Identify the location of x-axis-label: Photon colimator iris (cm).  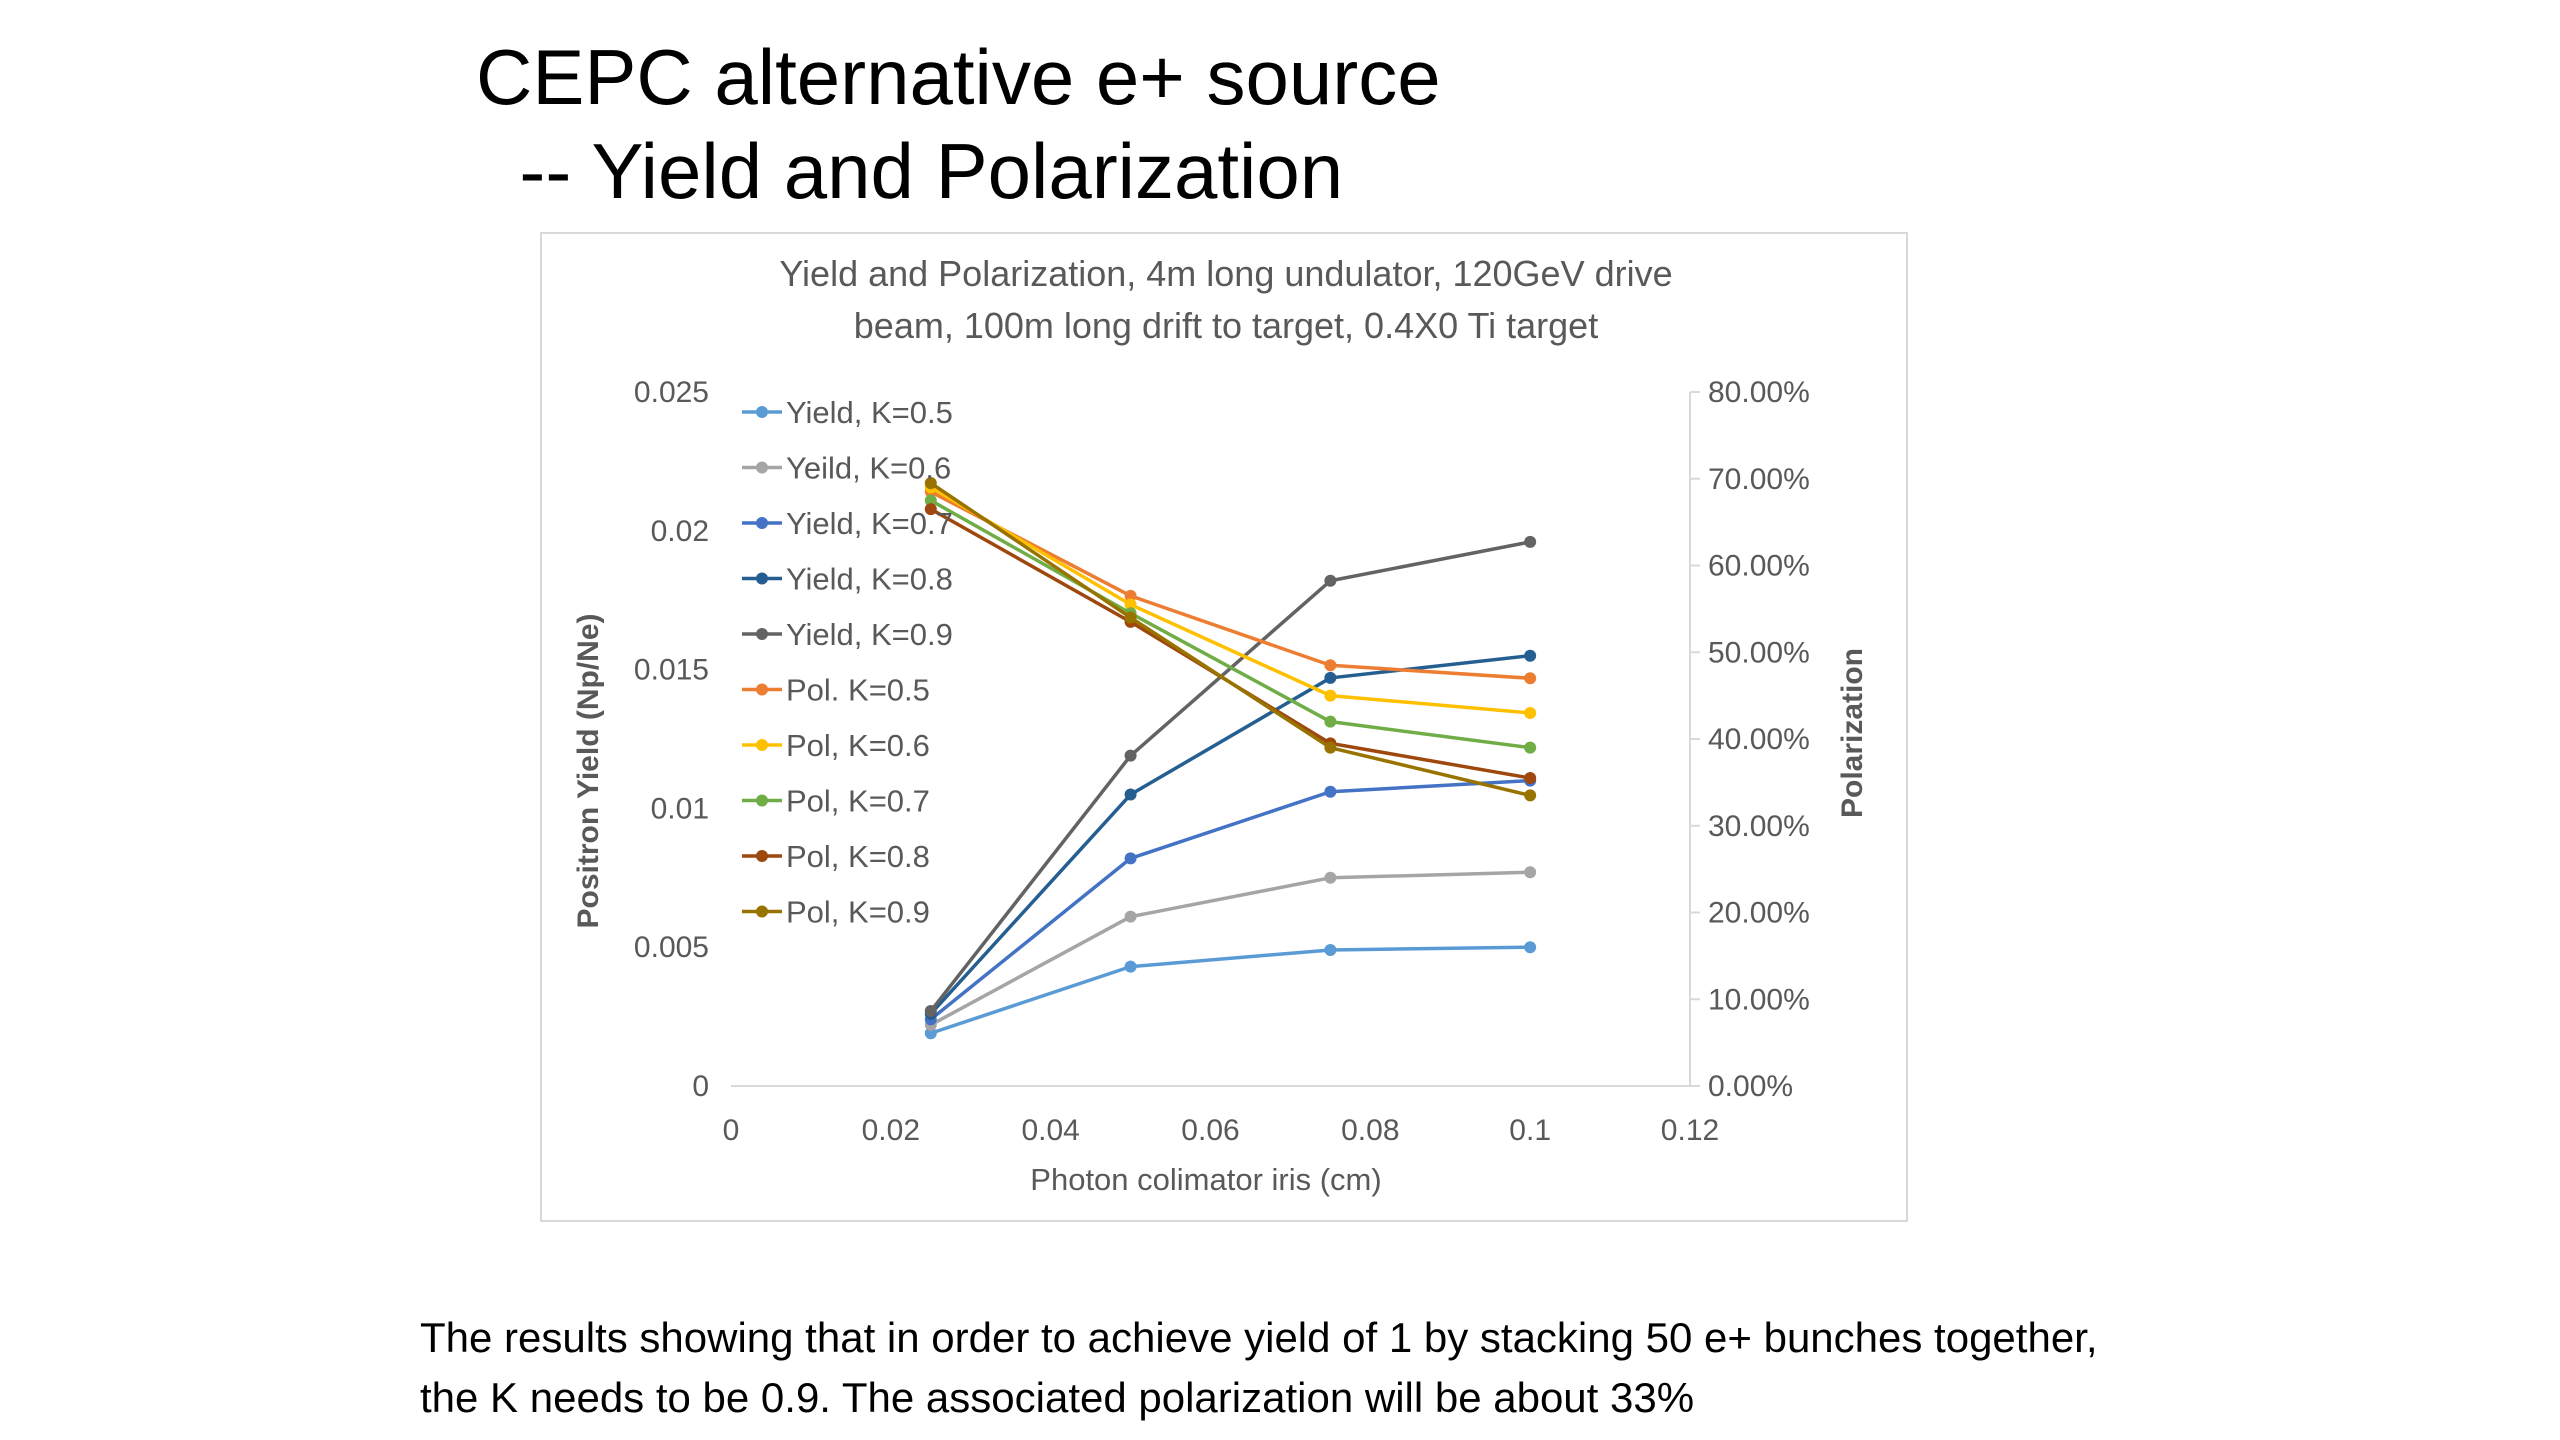
(1205, 1179).